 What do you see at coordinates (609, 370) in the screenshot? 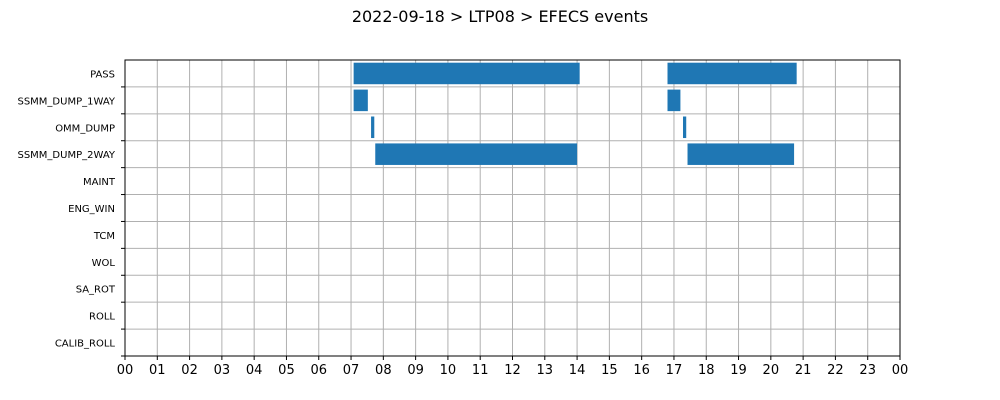
I see `x-tick-label: 15` at bounding box center [609, 370].